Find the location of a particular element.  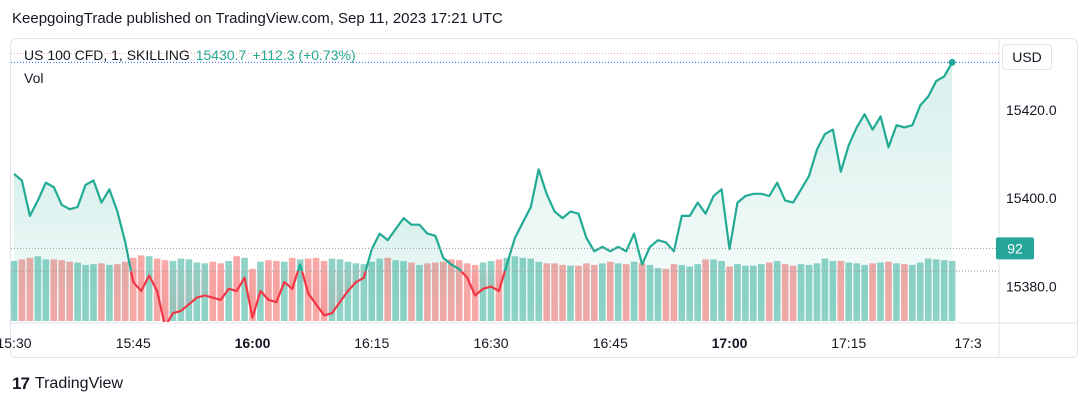

time-tick-label: 17:3 is located at coordinates (967, 343).